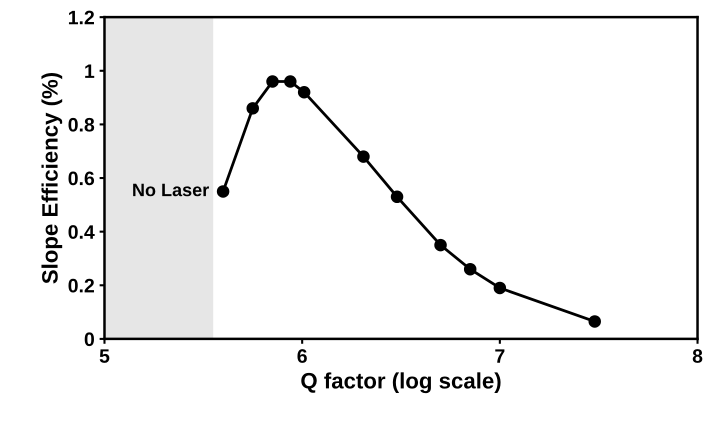  Describe the element at coordinates (499, 356) in the screenshot. I see `x-tick-label: 7` at that location.